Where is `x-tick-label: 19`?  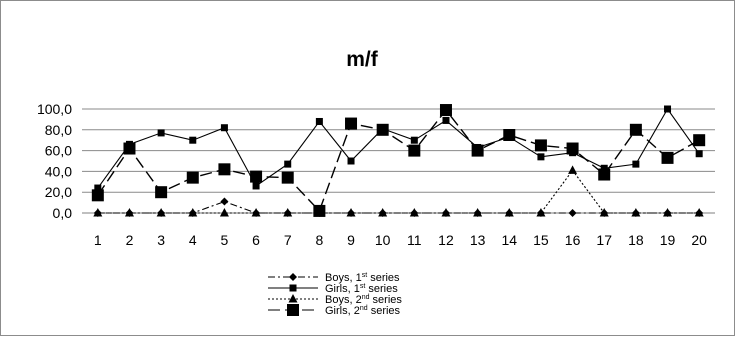 x-tick-label: 19 is located at coordinates (668, 240).